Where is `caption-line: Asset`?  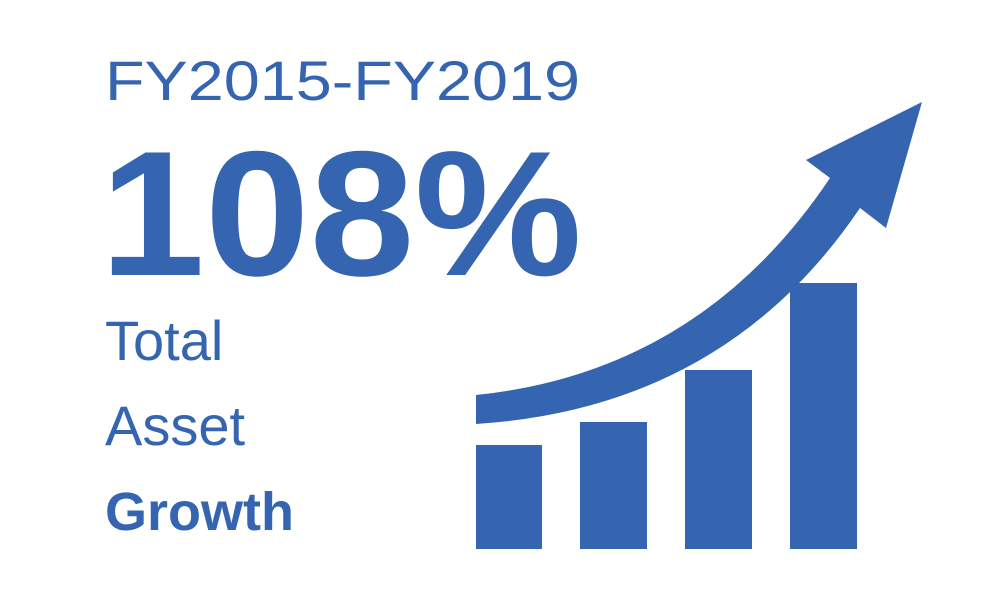 caption-line: Asset is located at coordinates (175, 425).